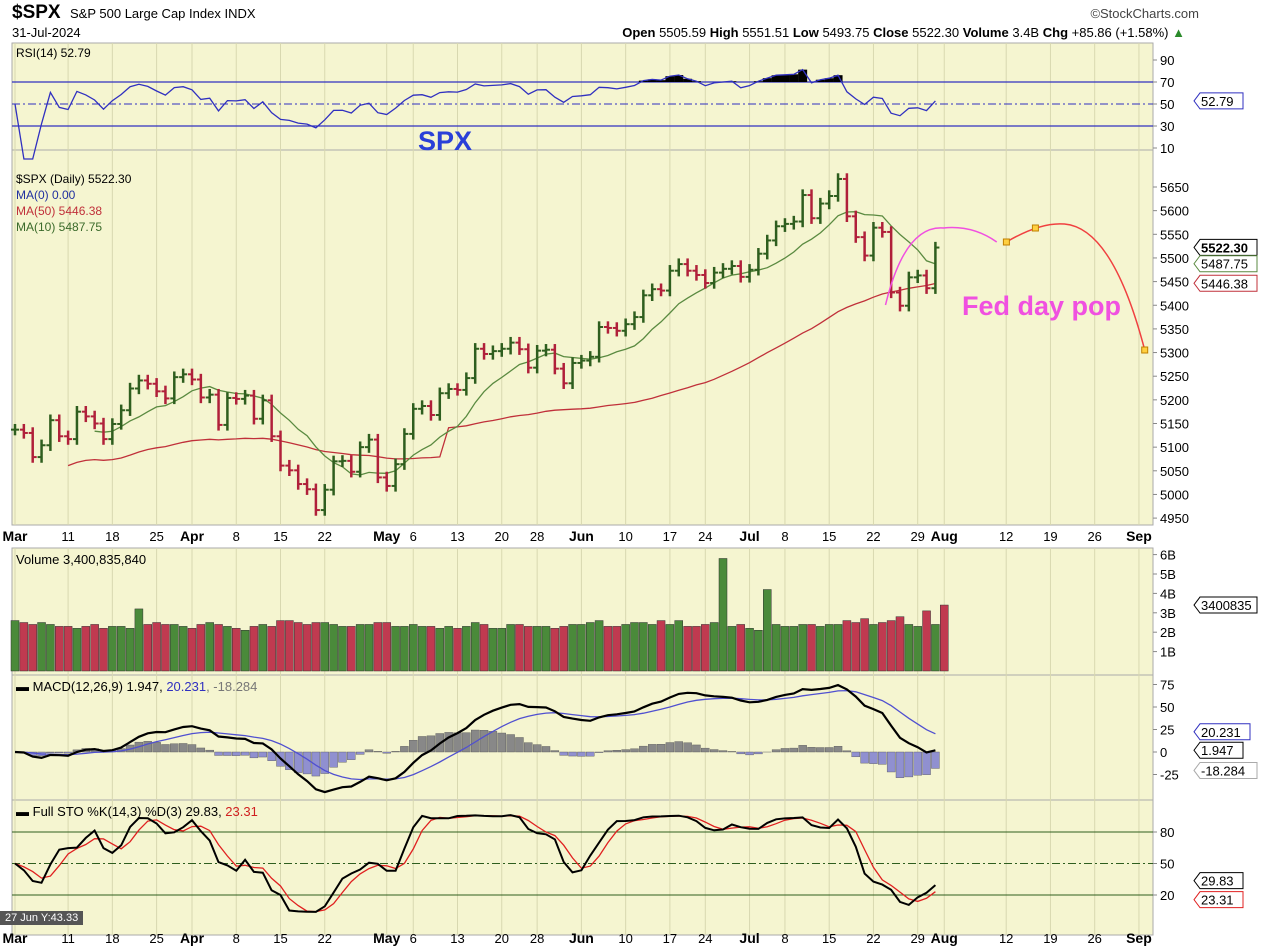  What do you see at coordinates (705, 938) in the screenshot?
I see `x-tick-label: 24` at bounding box center [705, 938].